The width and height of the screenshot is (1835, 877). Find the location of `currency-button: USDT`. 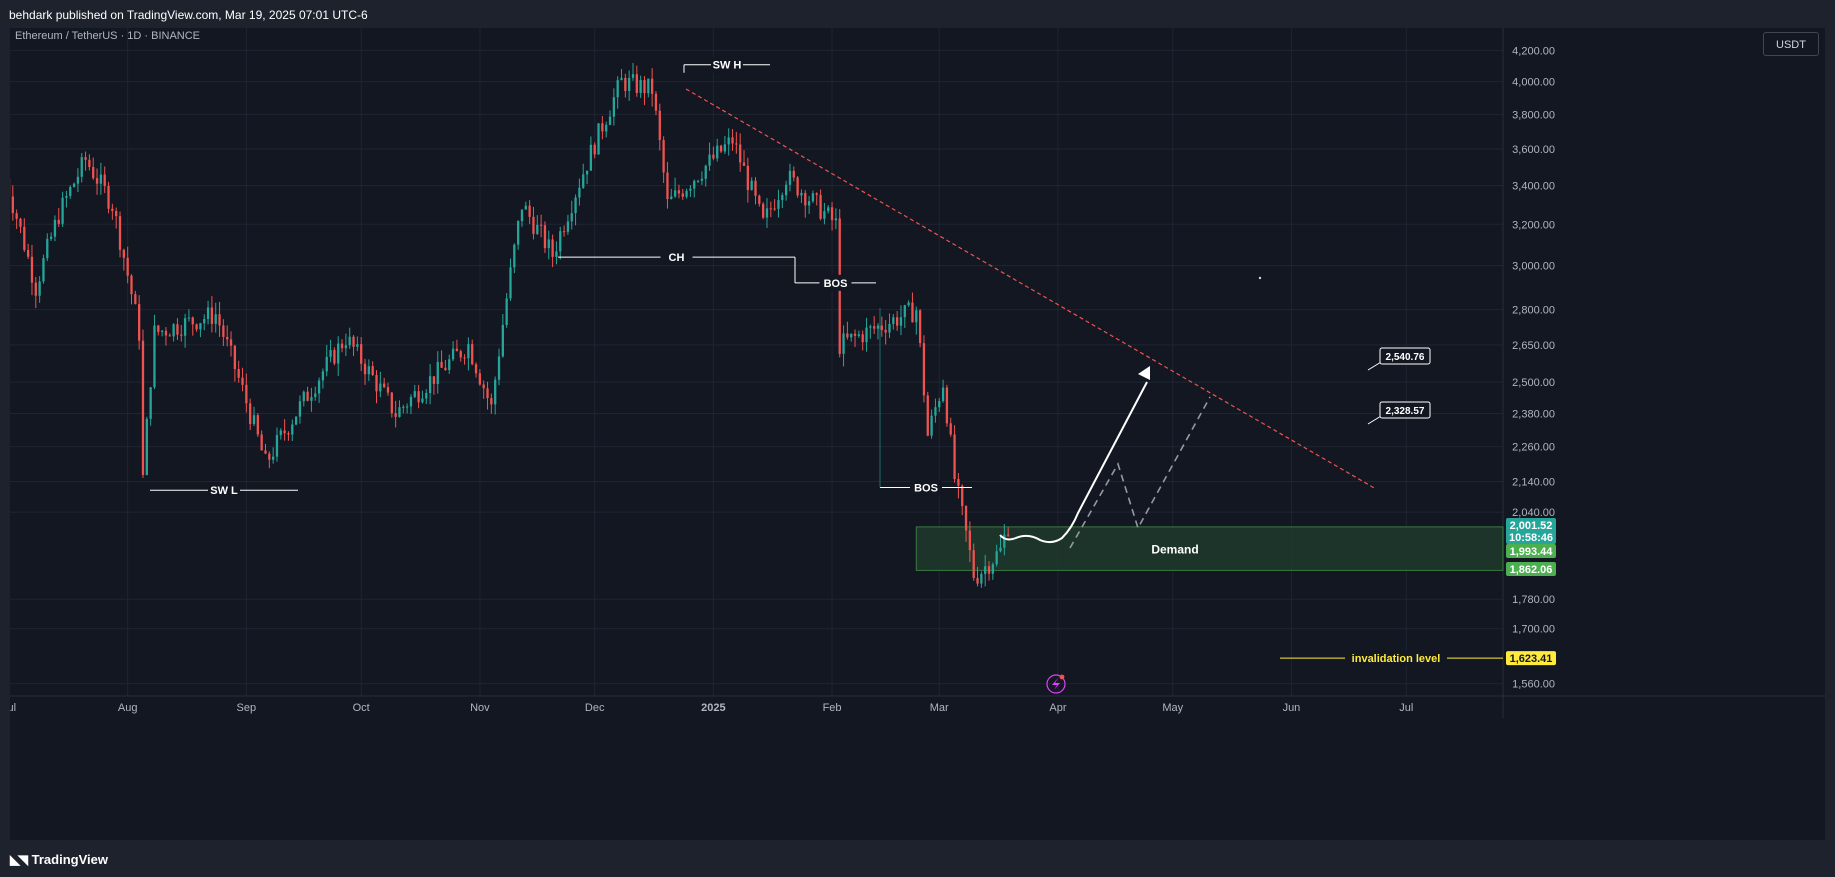

currency-button: USDT is located at coordinates (1791, 44).